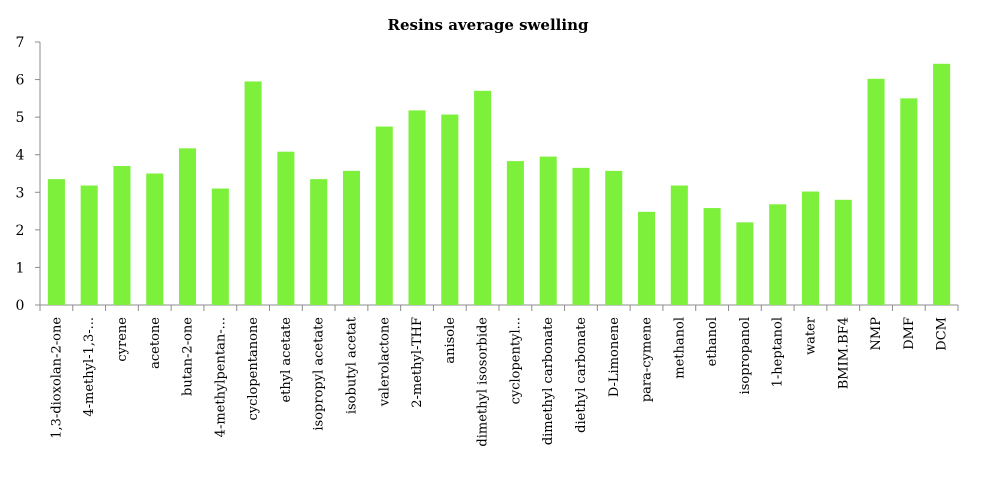 The width and height of the screenshot is (1000, 482). What do you see at coordinates (351, 365) in the screenshot?
I see `x-tick-label: isobutyl acetat` at bounding box center [351, 365].